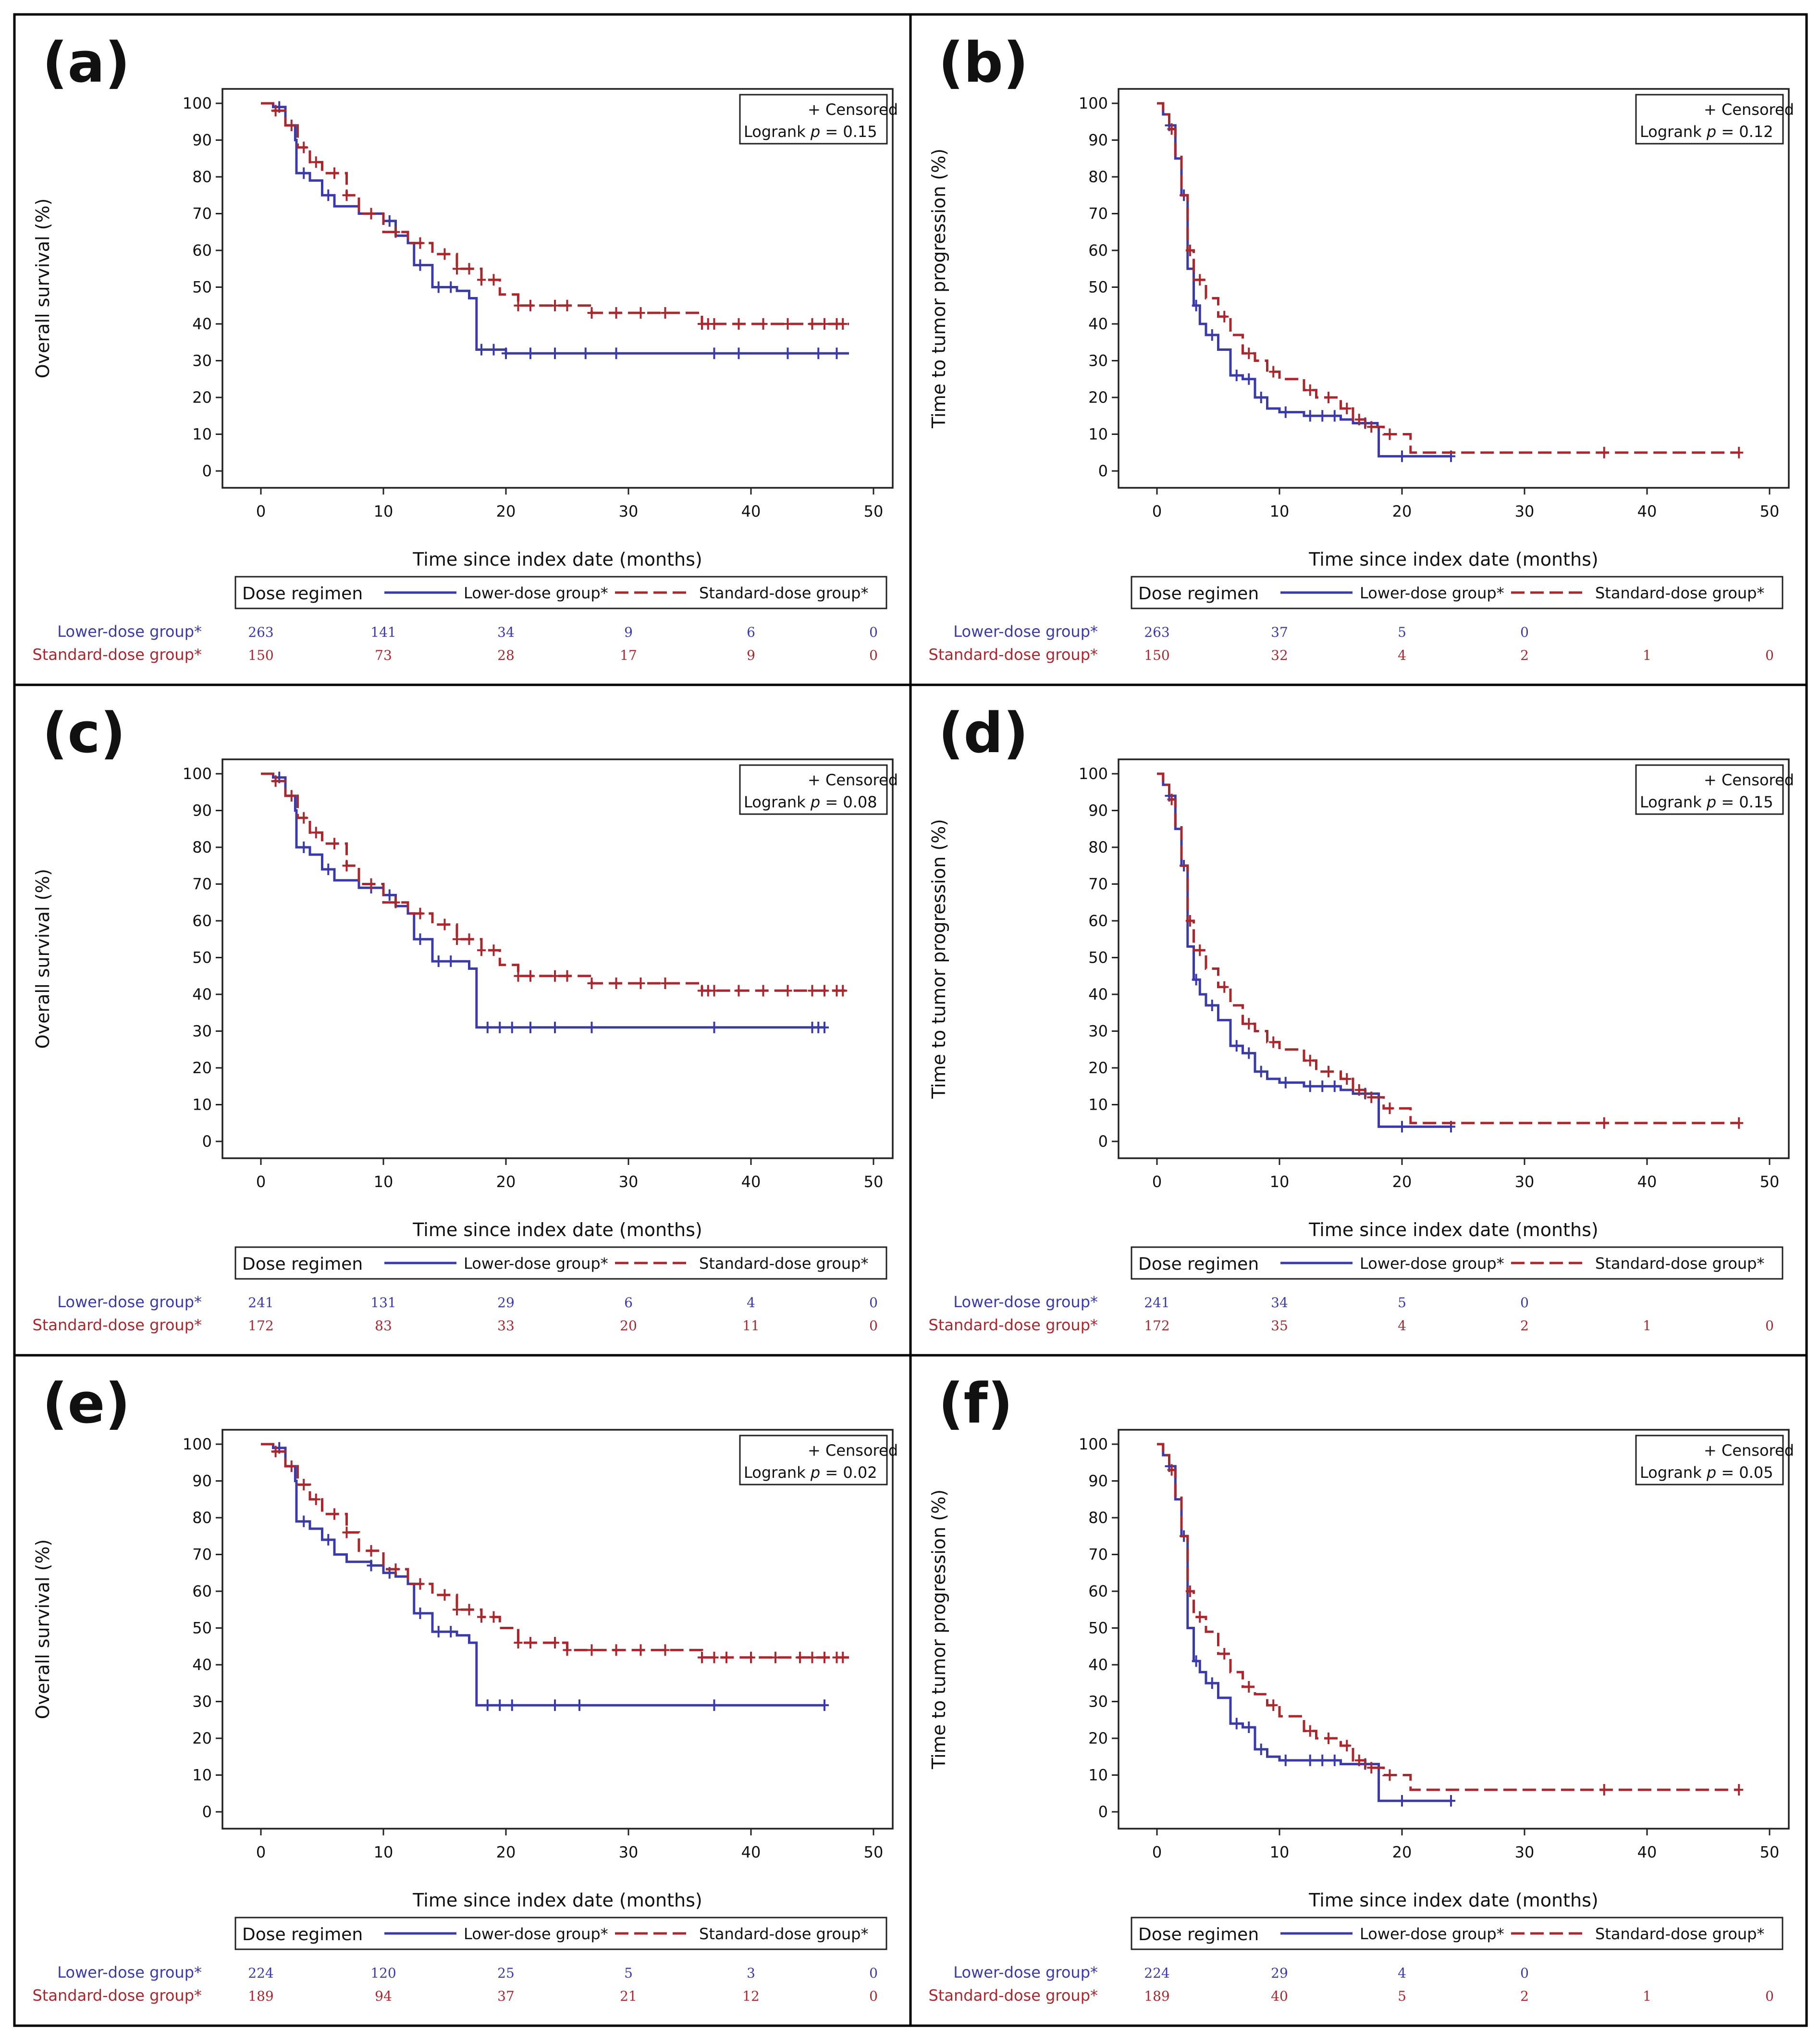 This screenshot has width=1820, height=2043. What do you see at coordinates (1647, 1996) in the screenshot?
I see `risk-count-standard: 1` at bounding box center [1647, 1996].